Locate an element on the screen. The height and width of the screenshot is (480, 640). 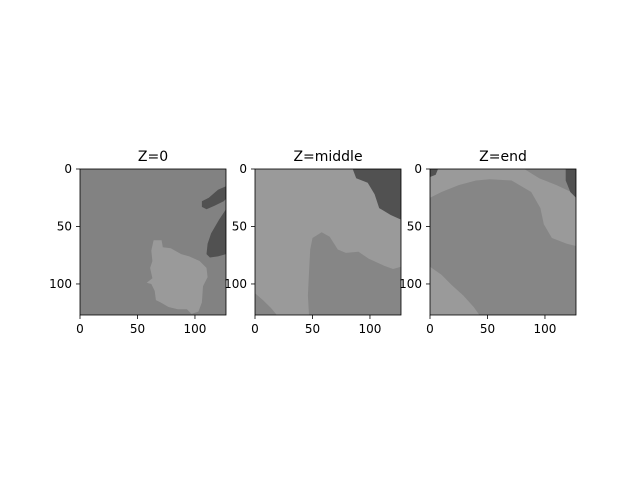
subplot-z-middle: Z=middle 0 50 100 0 50 100 is located at coordinates (313, 242).